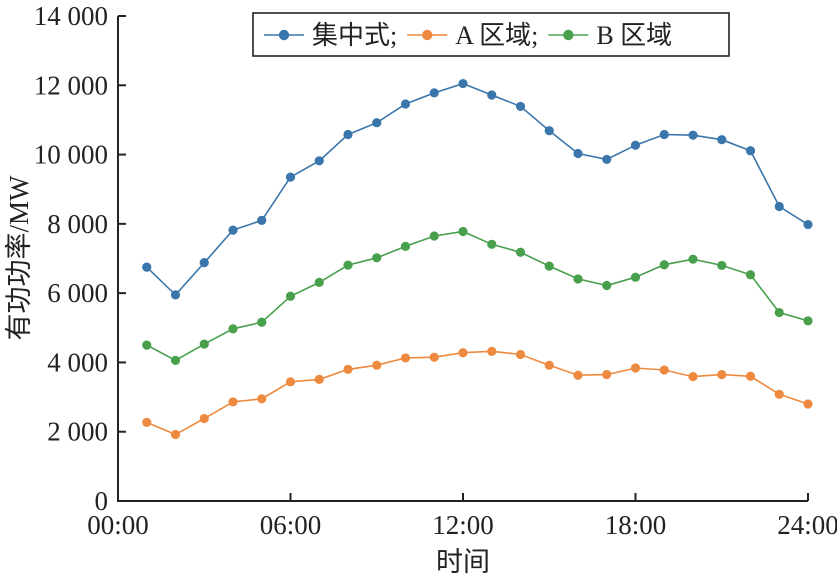  I want to click on legend-label: 集中式;, so click(354, 35).